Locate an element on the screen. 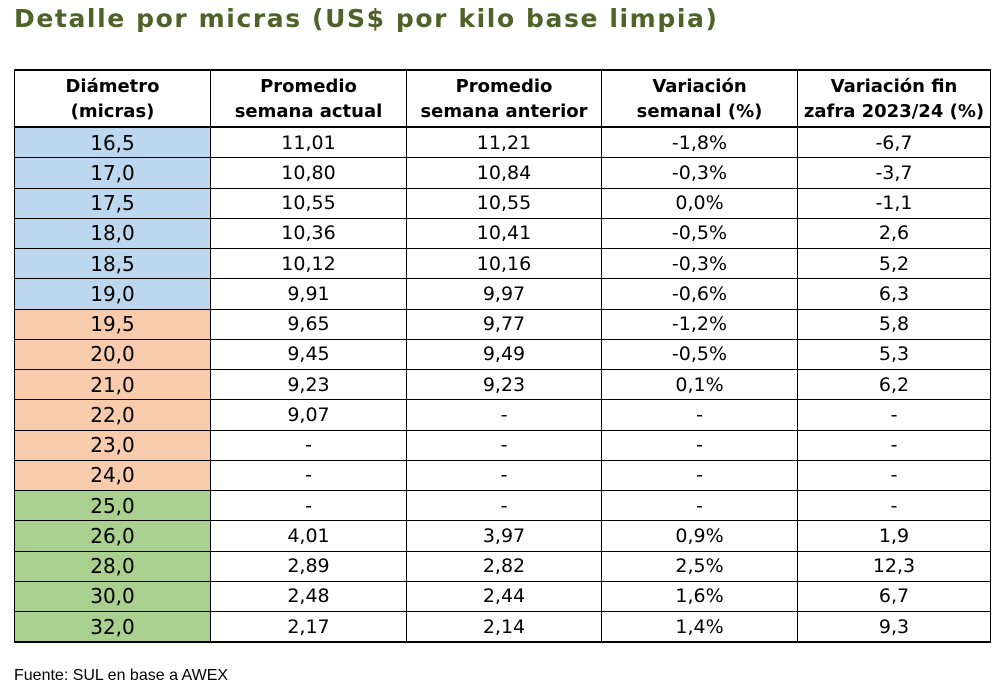 The height and width of the screenshot is (694, 1000). promedio-anterior-cell: 11,21 is located at coordinates (504, 142).